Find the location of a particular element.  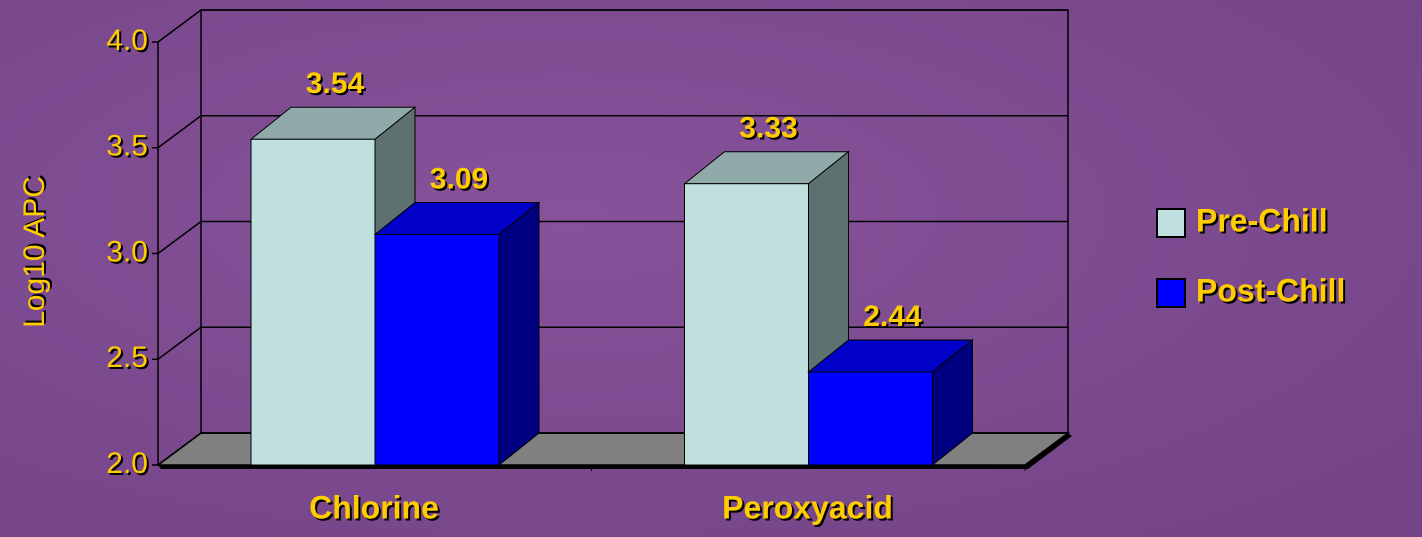

y-tick-label: 2.5 is located at coordinates (127, 357).